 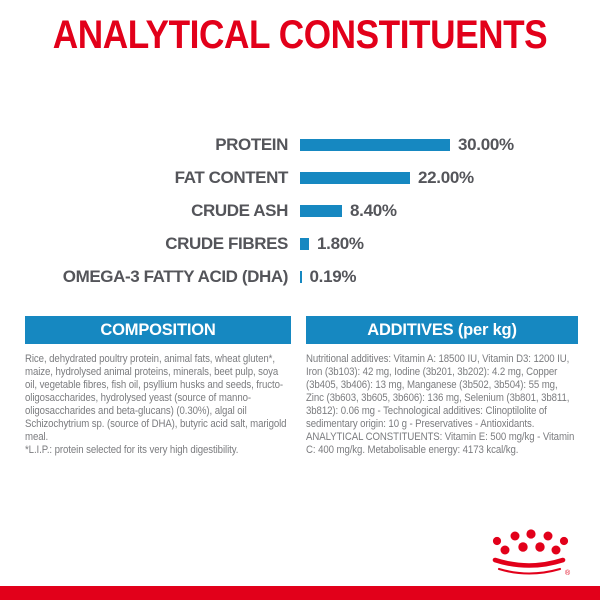 I want to click on crown-band-thin, so click(x=529, y=571).